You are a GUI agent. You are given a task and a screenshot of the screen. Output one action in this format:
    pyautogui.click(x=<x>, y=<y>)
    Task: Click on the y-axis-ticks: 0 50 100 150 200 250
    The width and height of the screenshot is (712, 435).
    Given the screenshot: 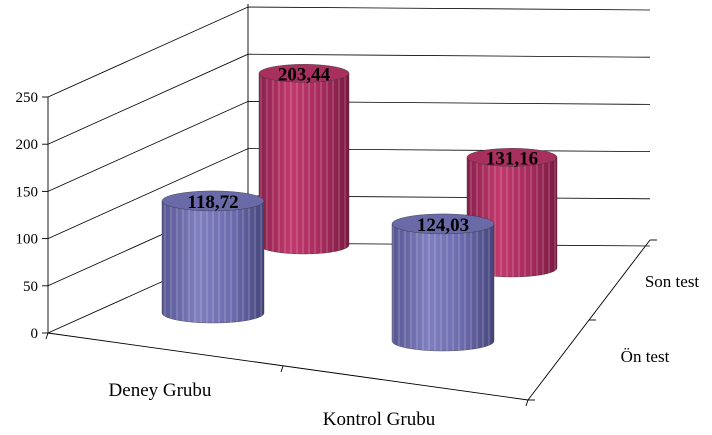 What is the action you would take?
    pyautogui.click(x=32, y=216)
    